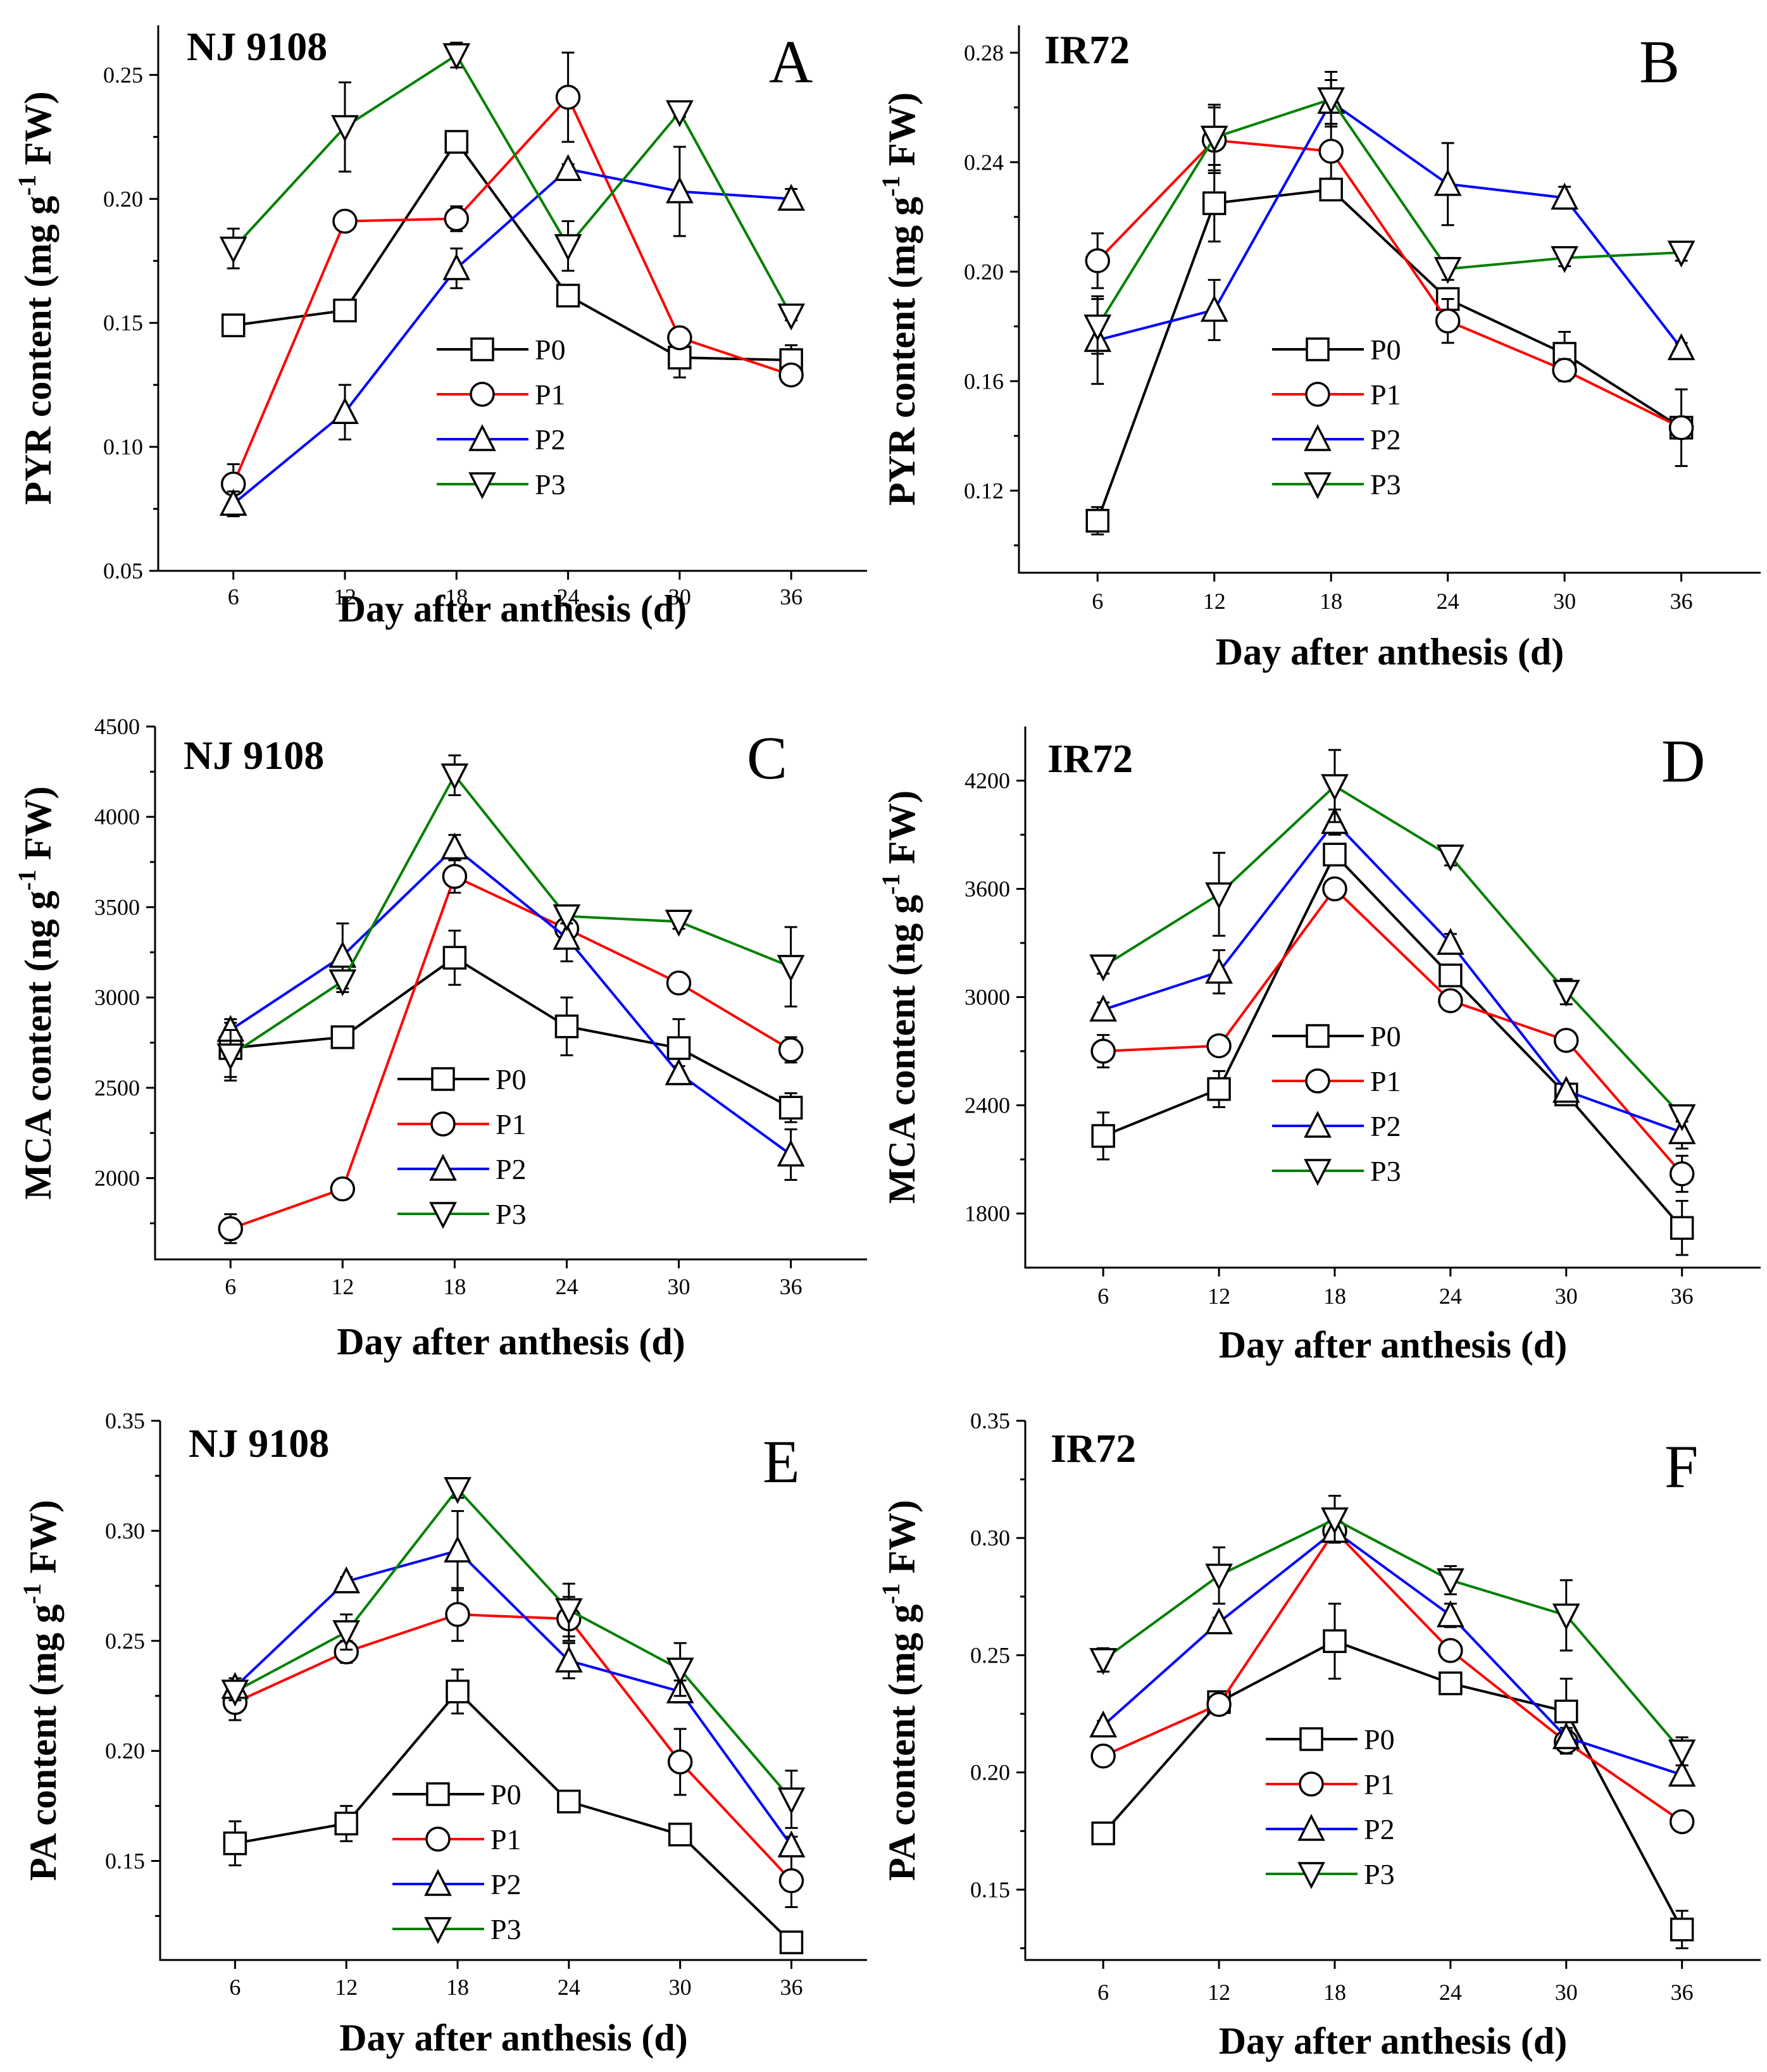 This screenshot has width=1767, height=2072. What do you see at coordinates (257, 46) in the screenshot?
I see `panel-a-cultivar: NJ 9108` at bounding box center [257, 46].